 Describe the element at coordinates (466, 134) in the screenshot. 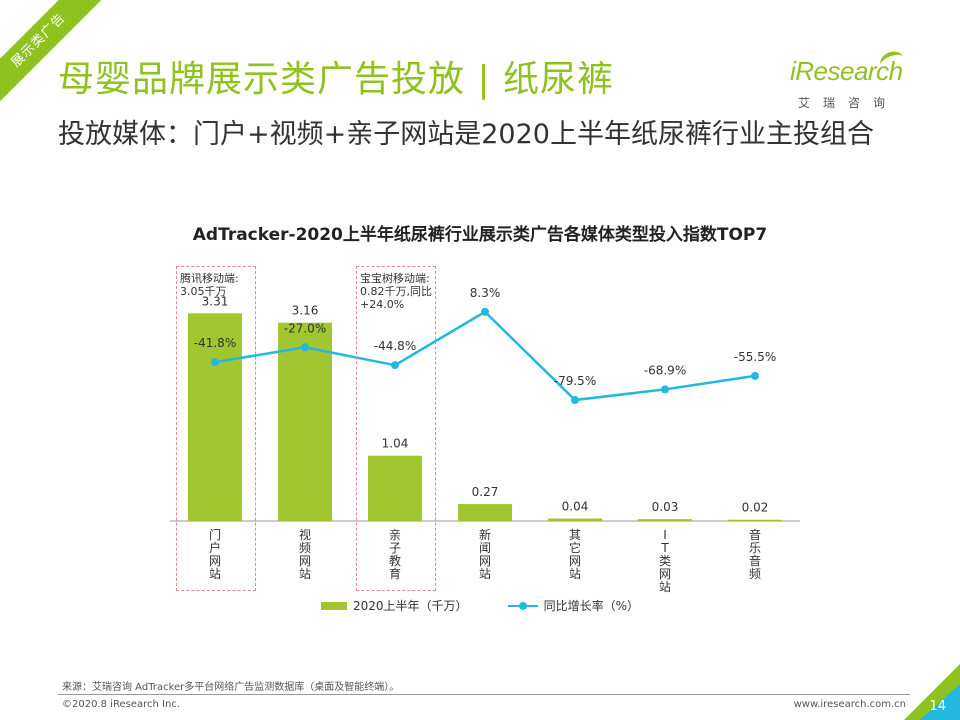

I see `page-subtitle: 投放媒体：门户+视频+亲子网站是2020上半年纸尿裤行业主投组合` at that location.